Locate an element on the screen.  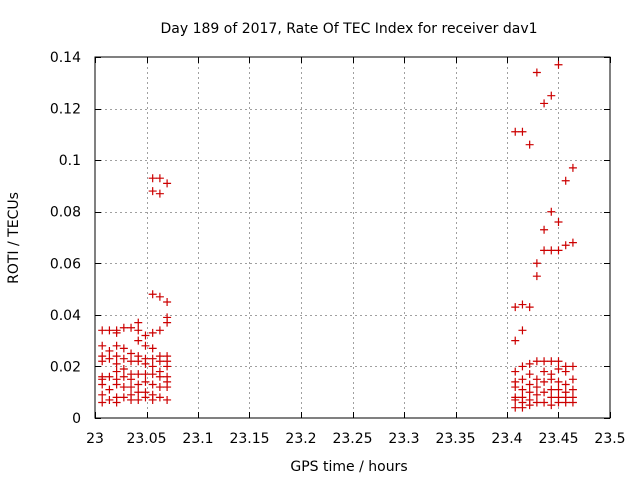
x-tick-label: 23.3 is located at coordinates (403, 439).